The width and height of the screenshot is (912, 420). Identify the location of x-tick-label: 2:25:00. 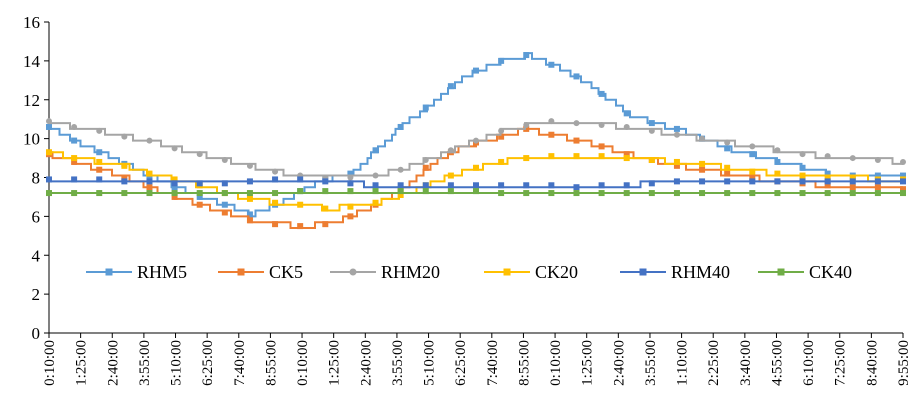
(714, 363).